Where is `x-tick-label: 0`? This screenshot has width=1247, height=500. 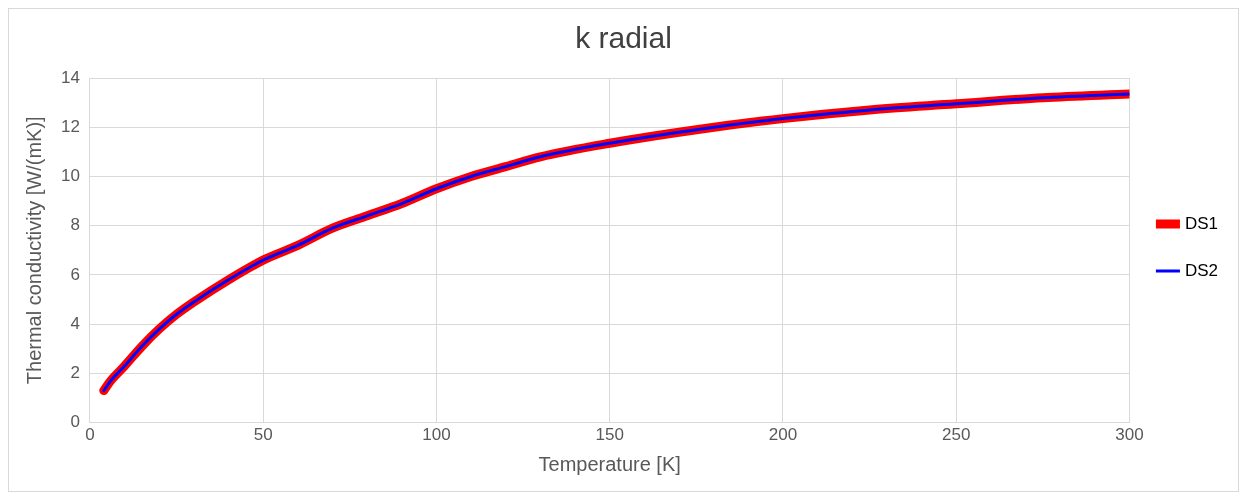 x-tick-label: 0 is located at coordinates (90, 435).